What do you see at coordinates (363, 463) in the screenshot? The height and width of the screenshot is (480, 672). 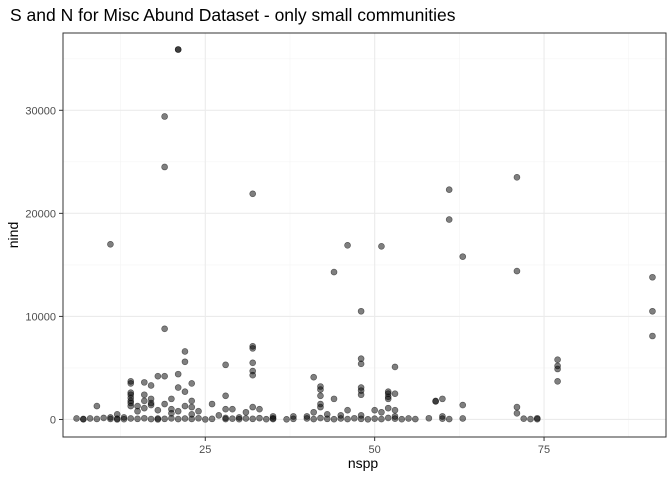 I see `x-axis-title: nspp` at bounding box center [363, 463].